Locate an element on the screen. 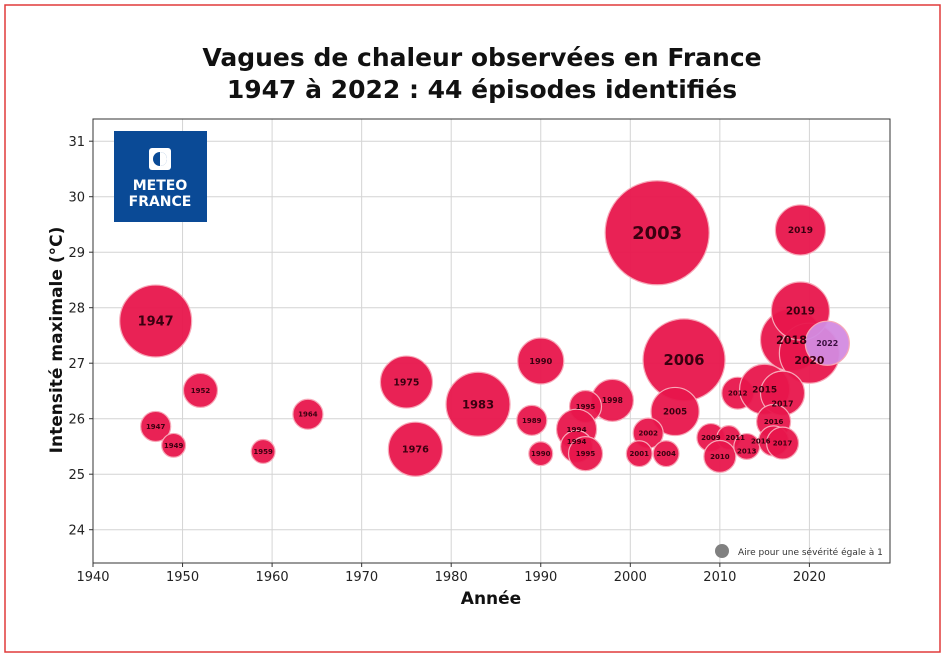  chart-title-line1: Vagues de chaleur observées en France is located at coordinates (481, 57).